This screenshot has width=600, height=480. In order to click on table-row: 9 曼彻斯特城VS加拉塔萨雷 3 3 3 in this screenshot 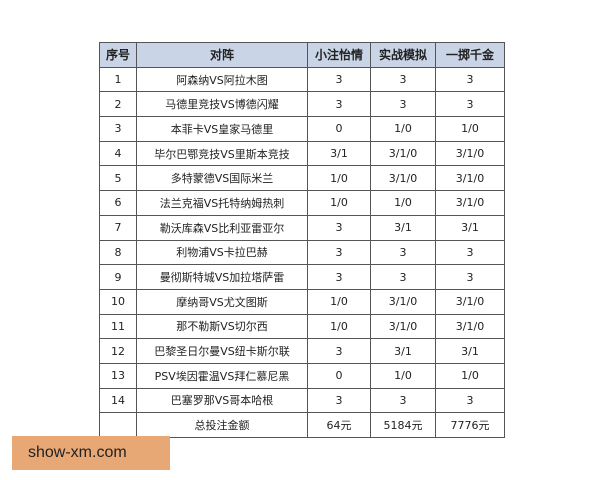, I will do `click(302, 277)`.